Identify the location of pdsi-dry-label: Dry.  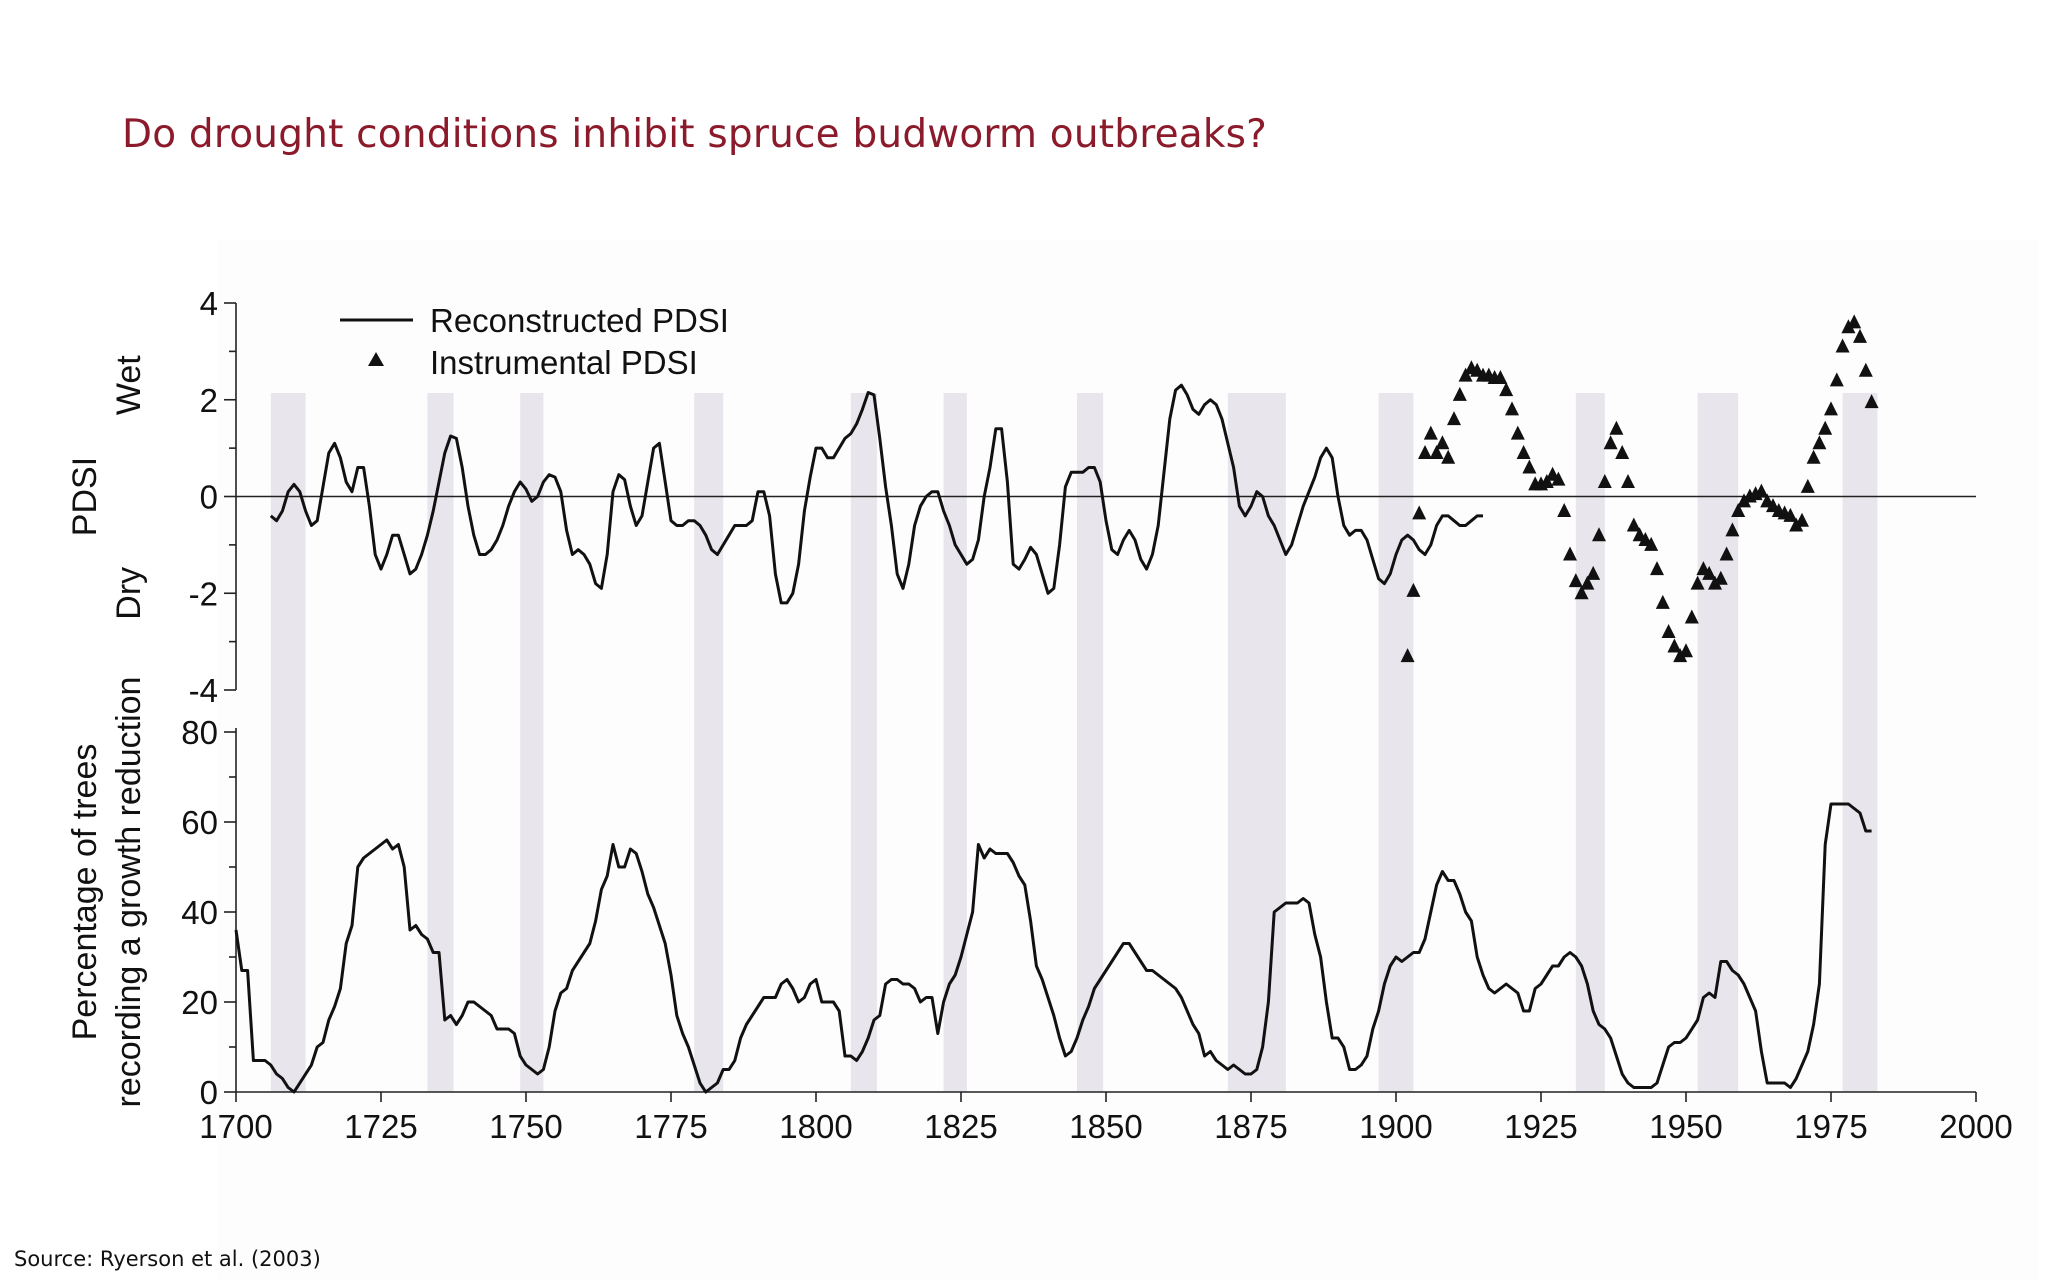
(129, 593).